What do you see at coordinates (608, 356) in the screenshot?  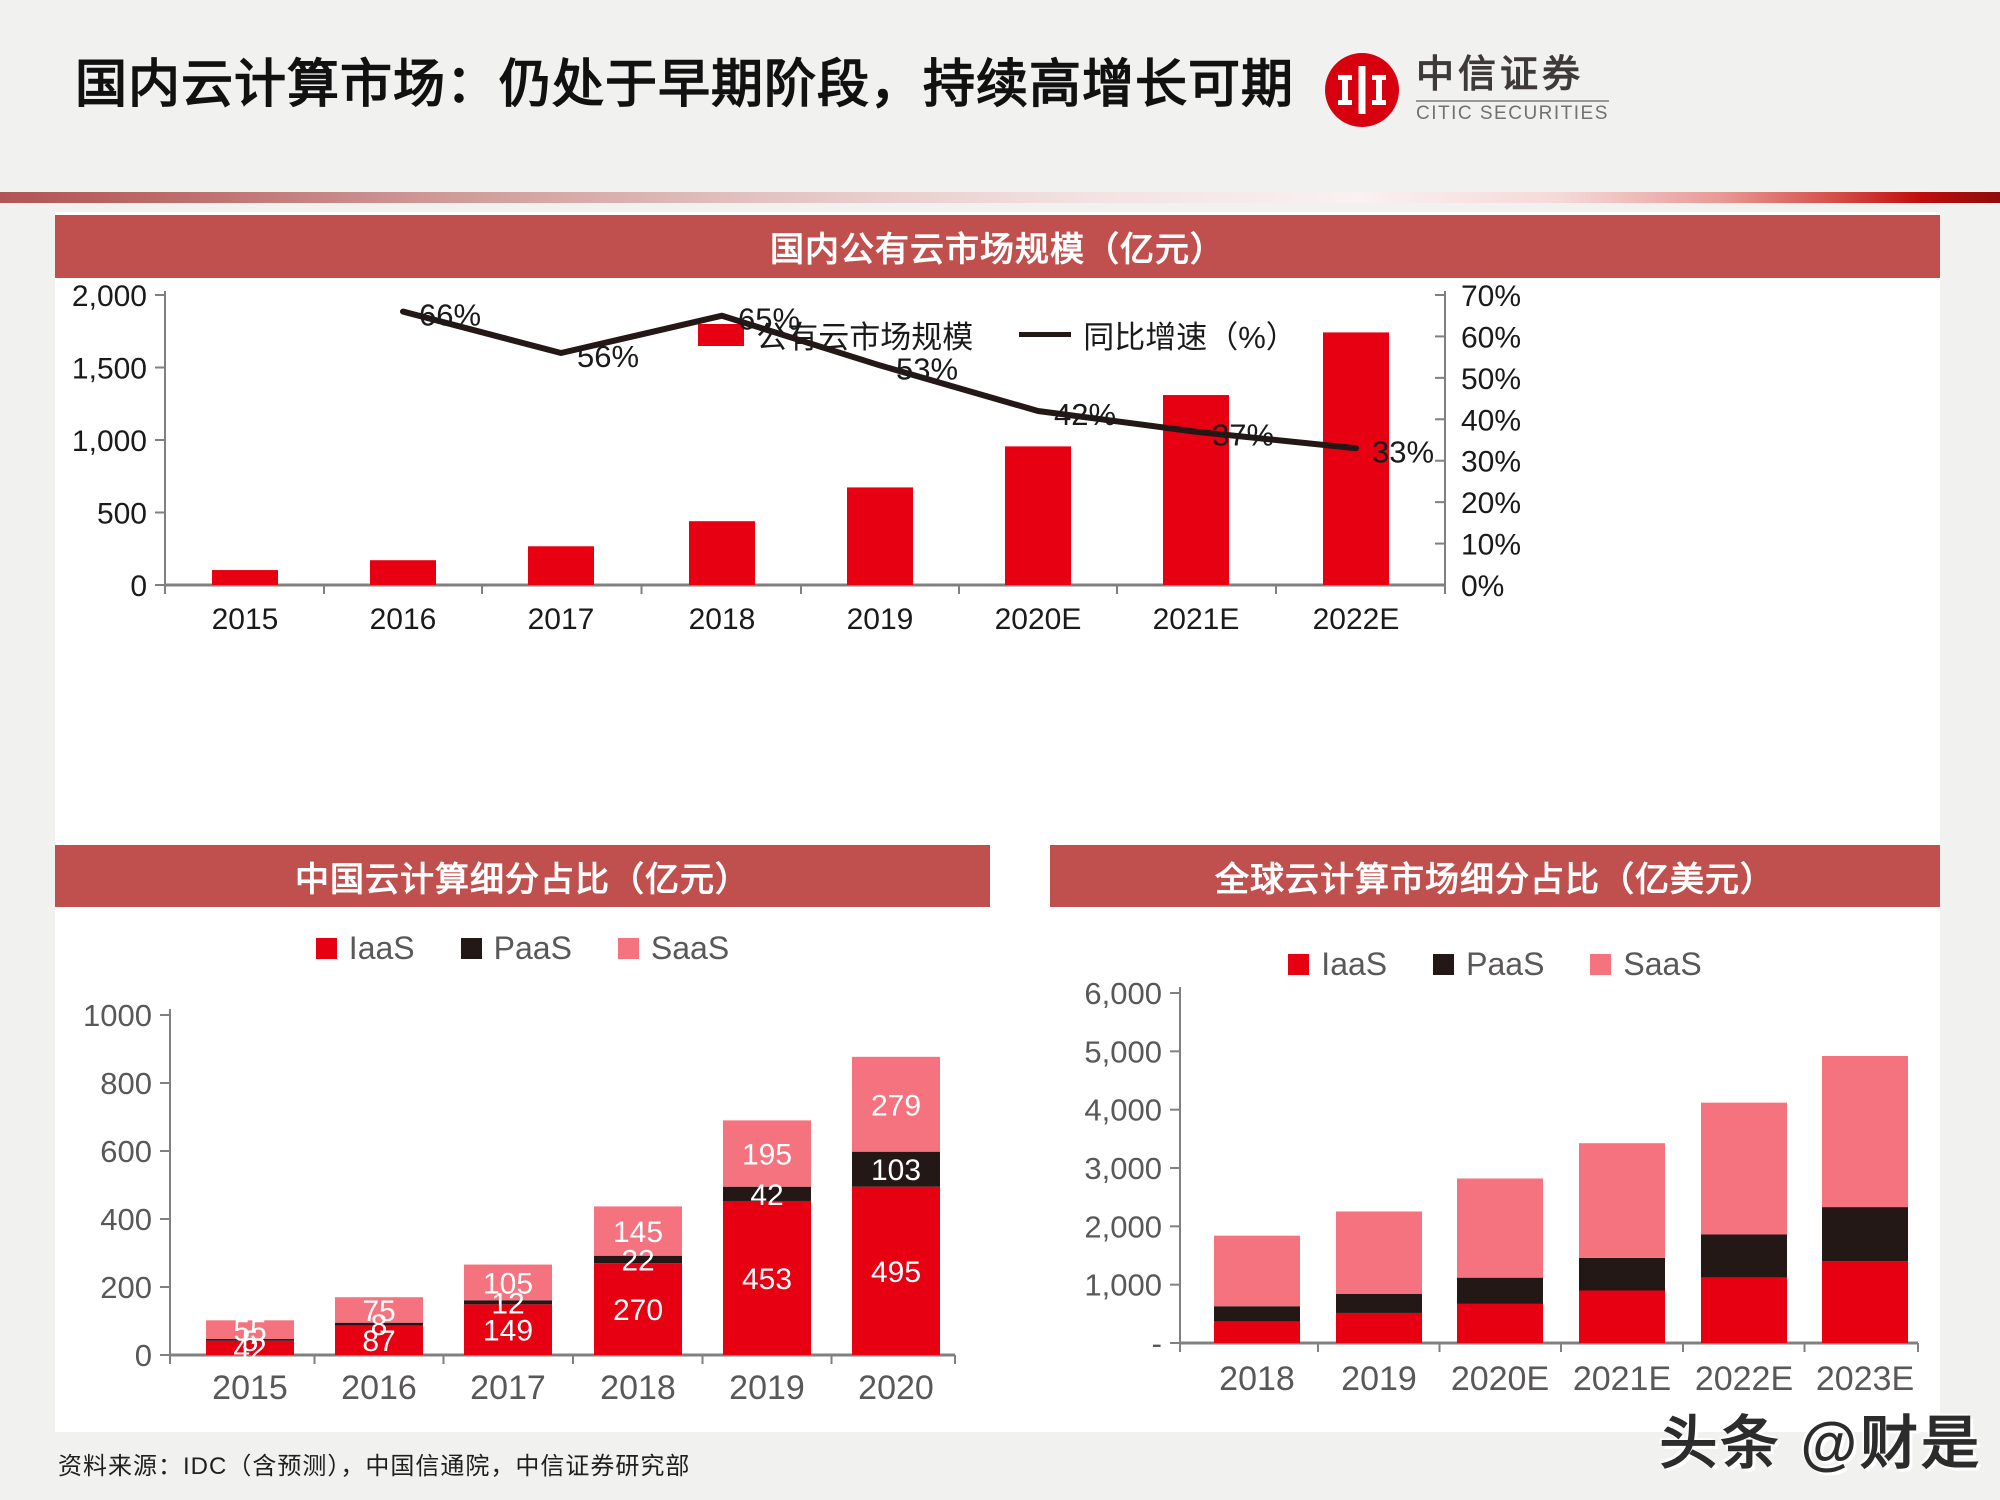 I see `svg-text: 56%` at bounding box center [608, 356].